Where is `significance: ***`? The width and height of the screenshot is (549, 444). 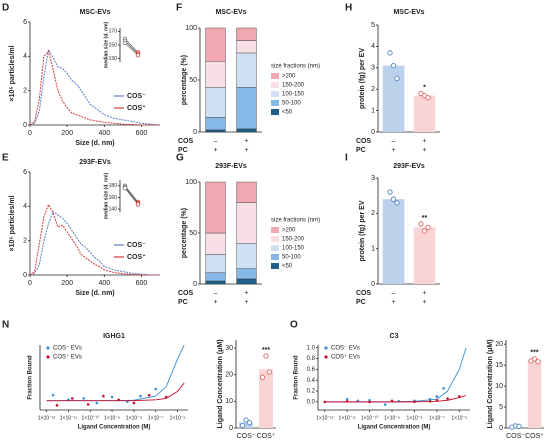 significance: *** is located at coordinates (534, 353).